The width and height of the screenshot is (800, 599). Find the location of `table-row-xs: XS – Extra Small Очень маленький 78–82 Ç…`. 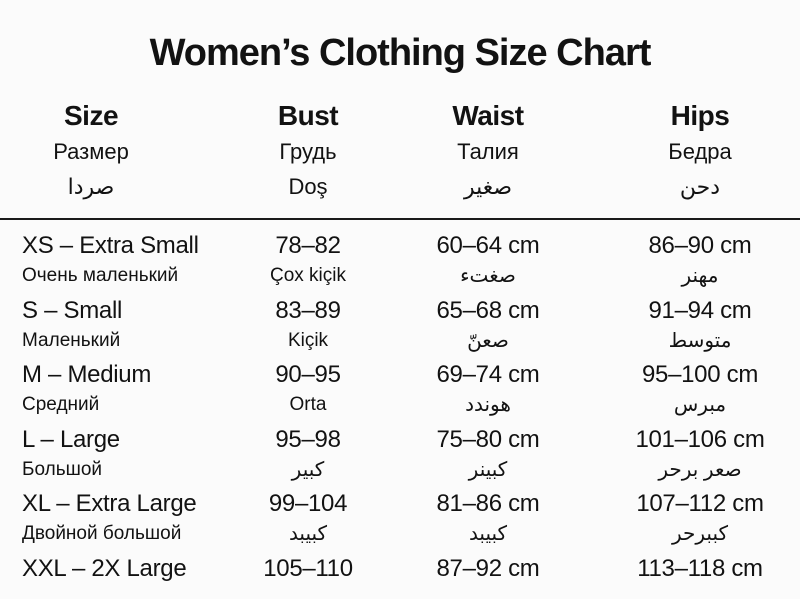

table-row-xs: XS – Extra Small Очень маленький 78–82 Ç… is located at coordinates (400, 261).